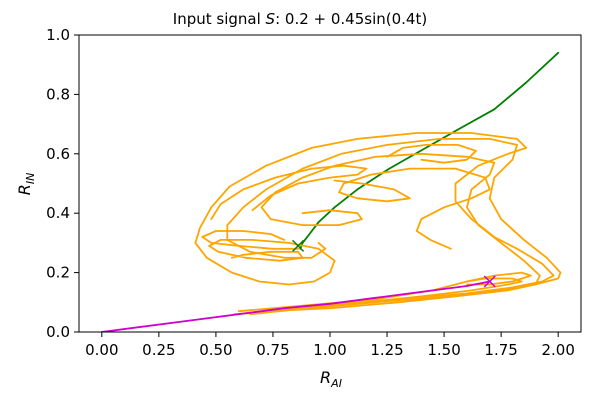  I want to click on y-tick-label: 0.6, so click(58, 154).